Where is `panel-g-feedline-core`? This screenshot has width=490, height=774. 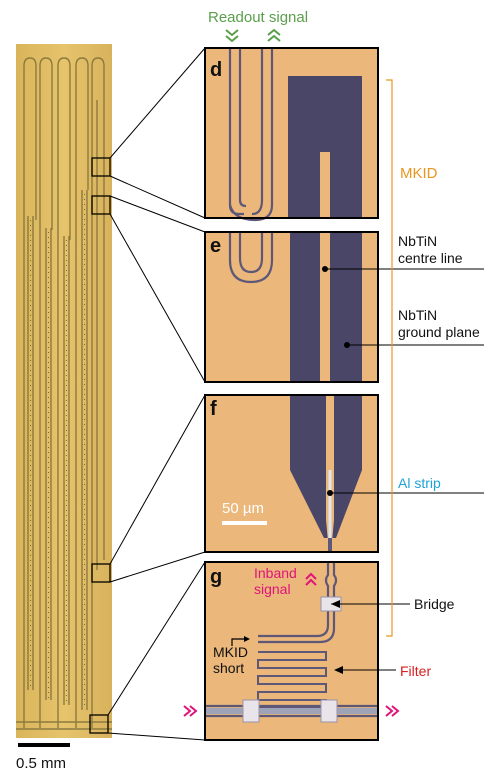 panel-g-feedline-core is located at coordinates (291, 711).